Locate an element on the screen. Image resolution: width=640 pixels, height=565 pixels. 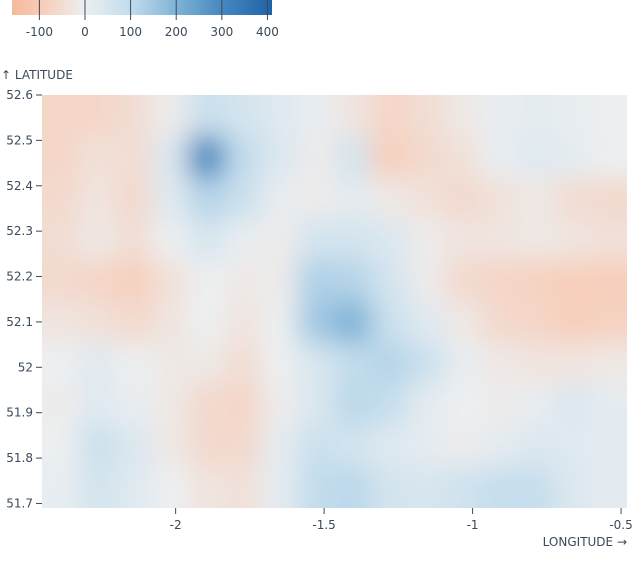
x-tick-label: -0.5 is located at coordinates (620, 525).